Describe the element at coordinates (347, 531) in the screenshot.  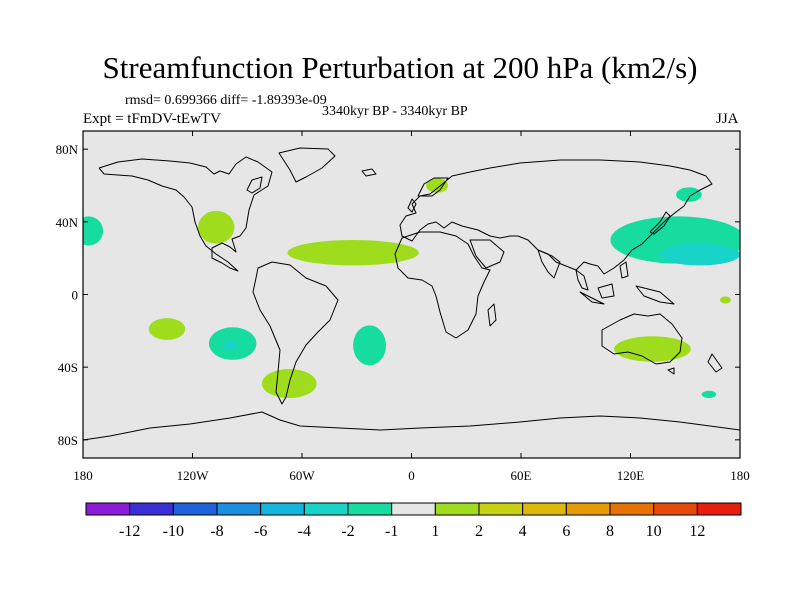
I see `colorbar-label-5: -2` at that location.